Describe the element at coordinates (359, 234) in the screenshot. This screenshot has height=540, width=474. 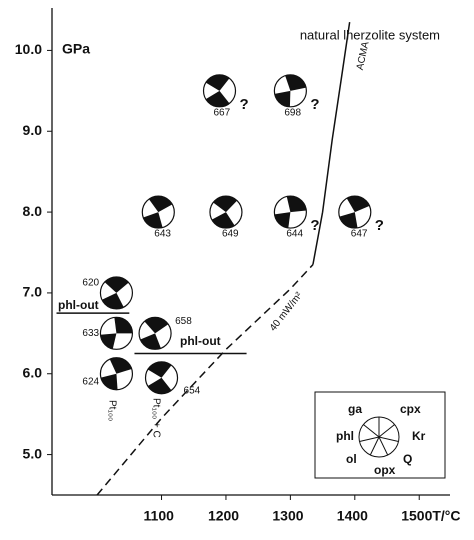
I see `point-label: 647` at that location.